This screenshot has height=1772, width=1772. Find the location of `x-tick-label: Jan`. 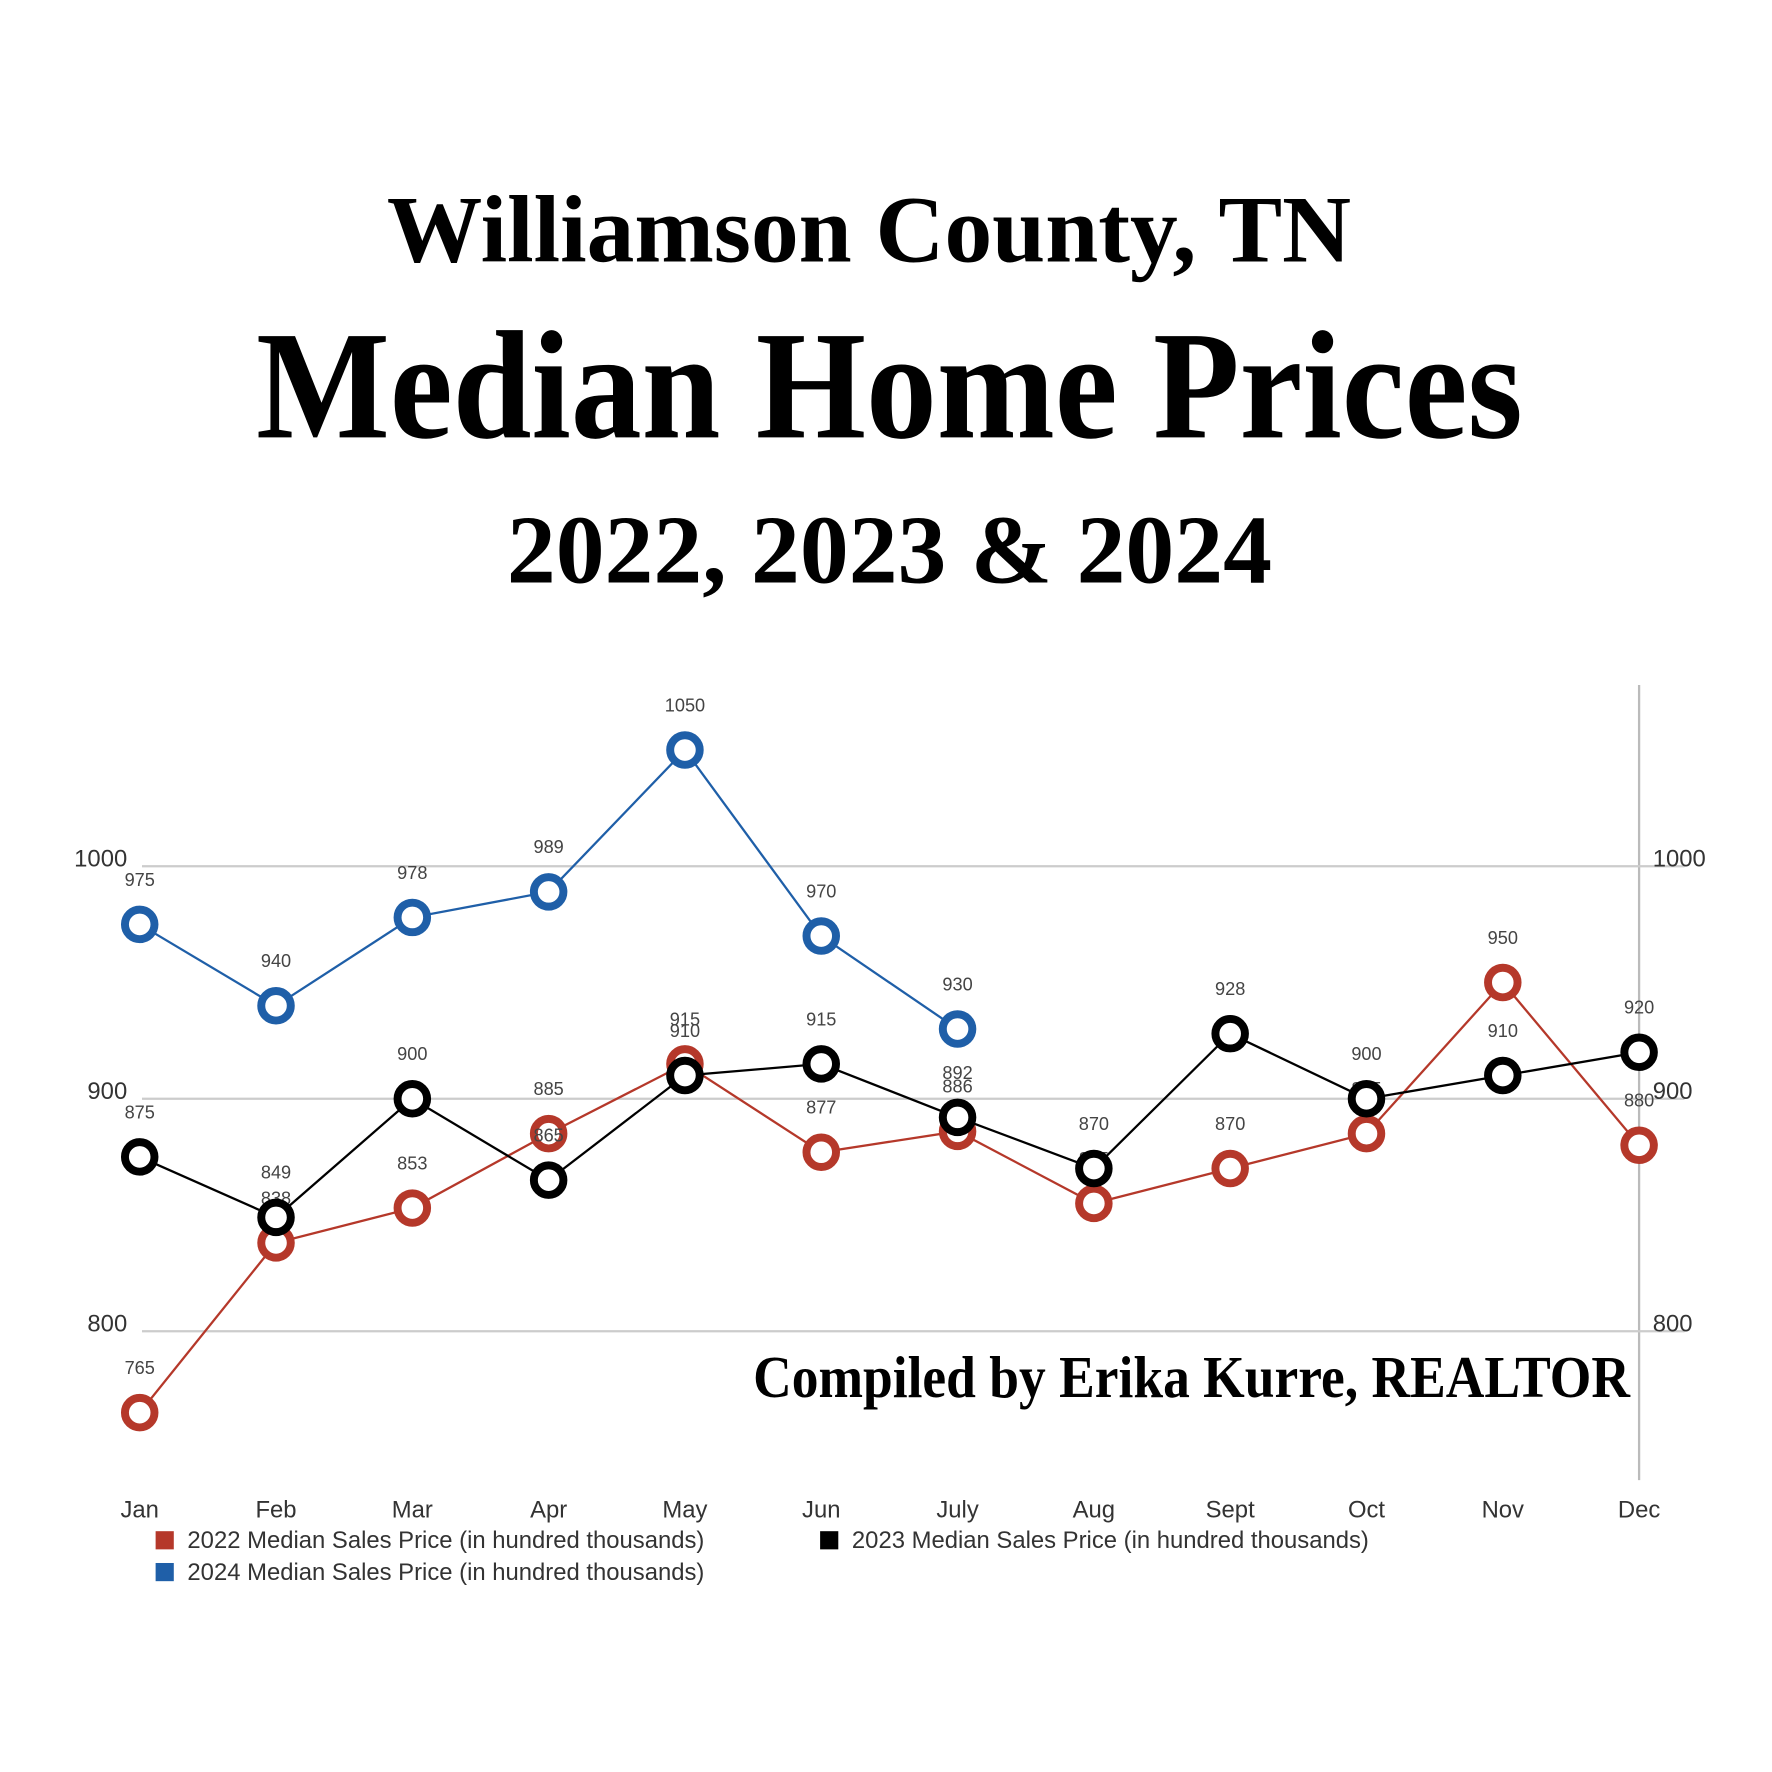

x-tick-label: Jan is located at coordinates (139, 1510).